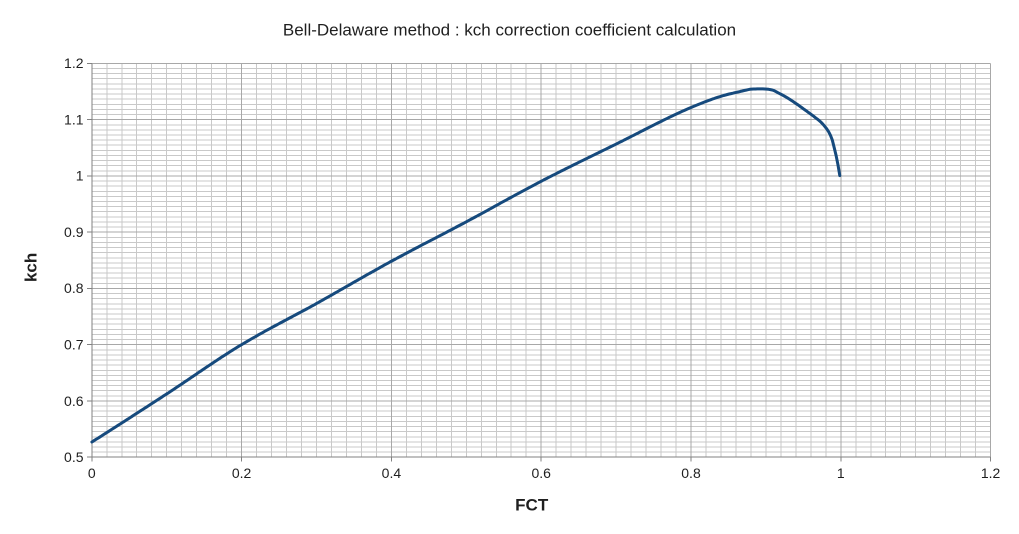 Image resolution: width=1019 pixels, height=534 pixels. What do you see at coordinates (74, 120) in the screenshot?
I see `svg-text: 1.1` at bounding box center [74, 120].